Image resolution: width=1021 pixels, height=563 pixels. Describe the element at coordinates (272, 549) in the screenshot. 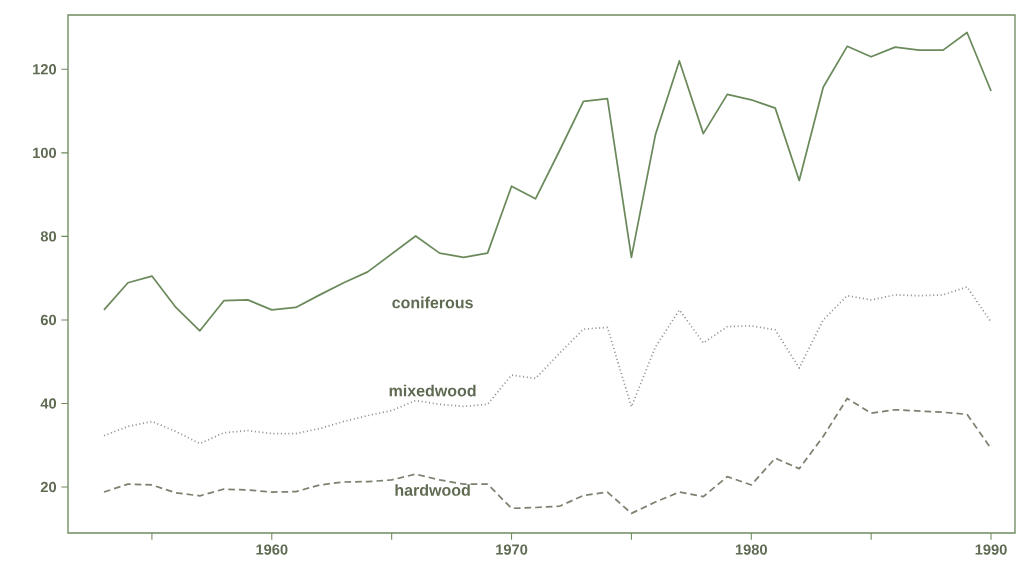

I see `x-tick-label: 1960` at that location.